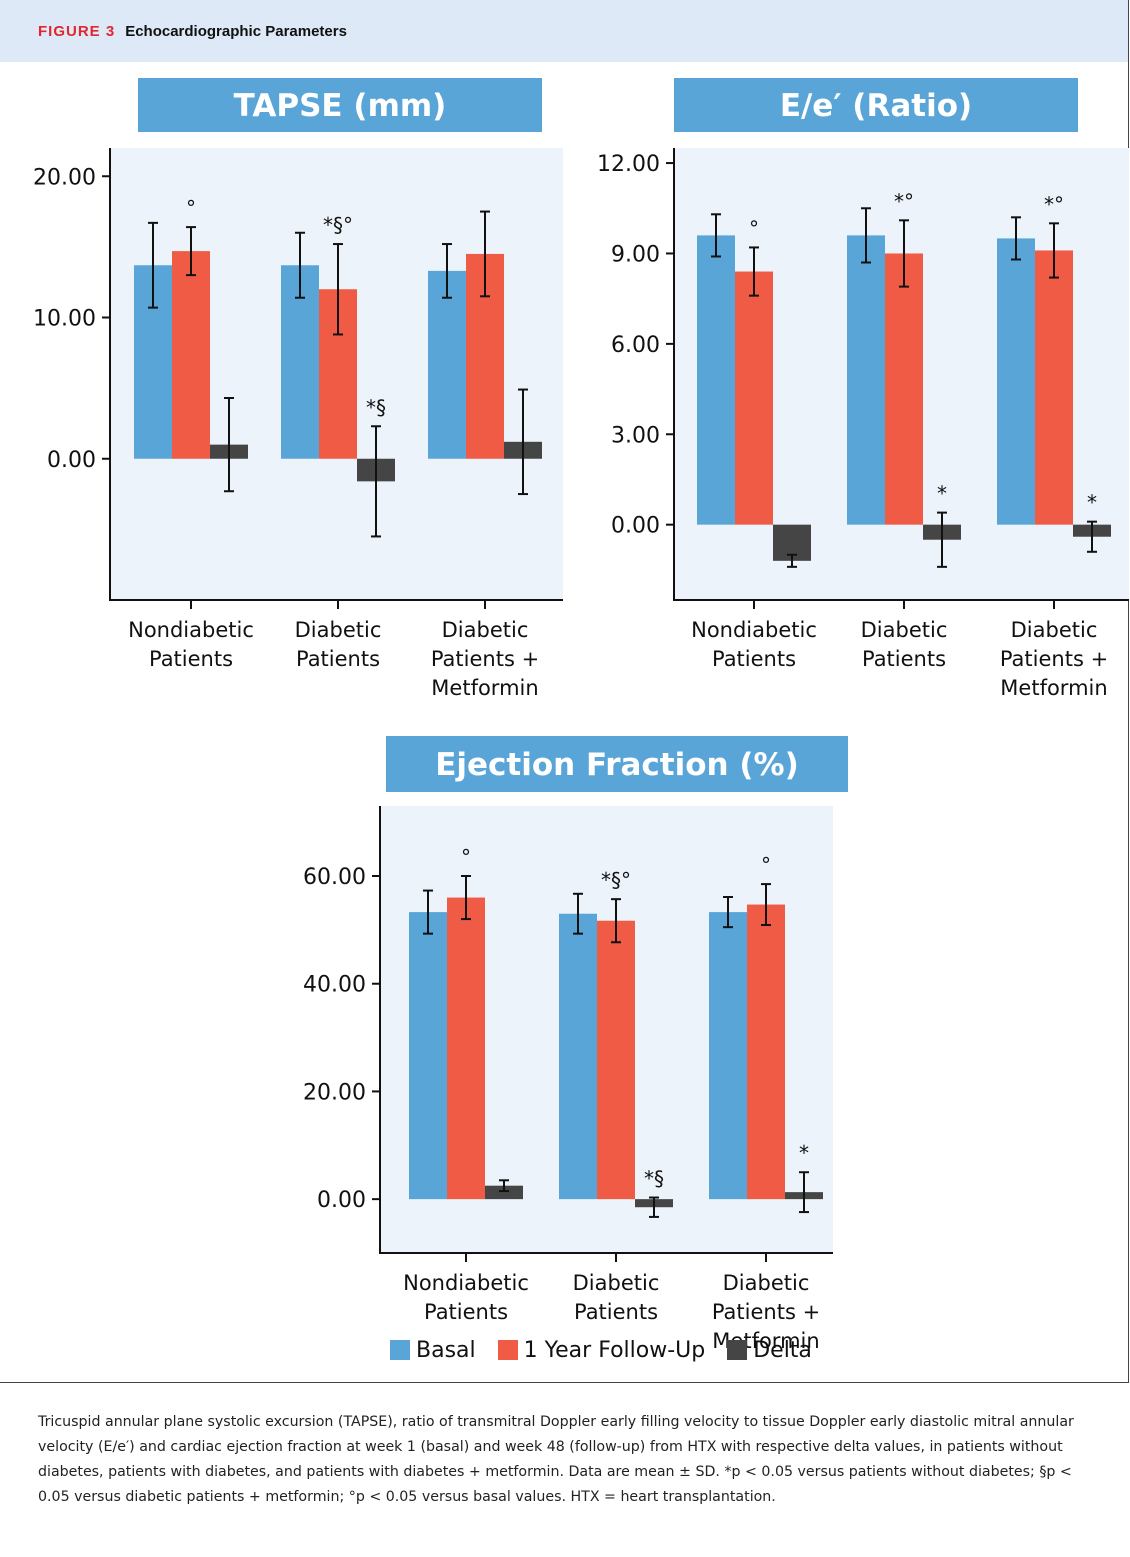 The height and width of the screenshot is (1557, 1130). Describe the element at coordinates (400, 1350) in the screenshot. I see `legend-swatch-basal` at that location.